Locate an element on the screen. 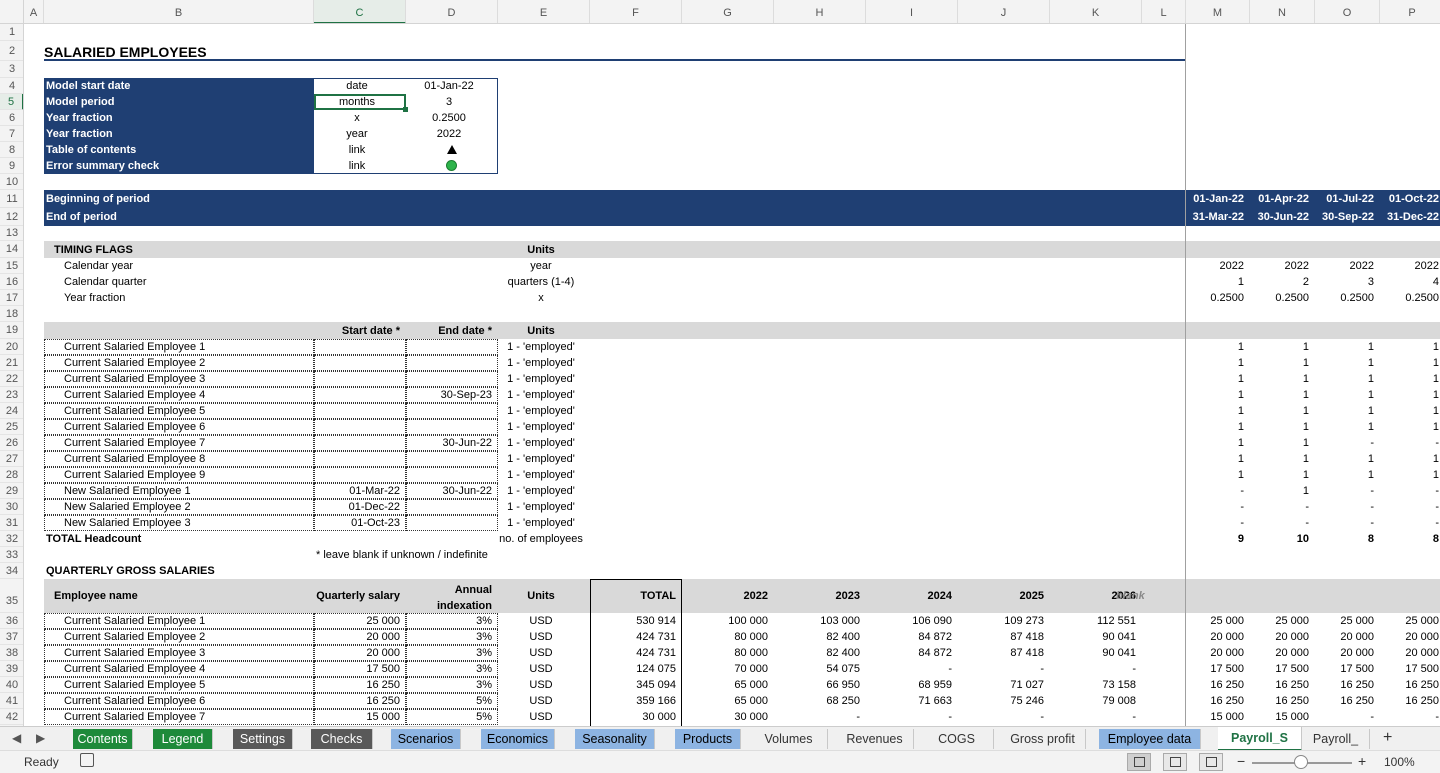 The height and width of the screenshot is (773, 1440). column-header-f: F is located at coordinates (636, 11).